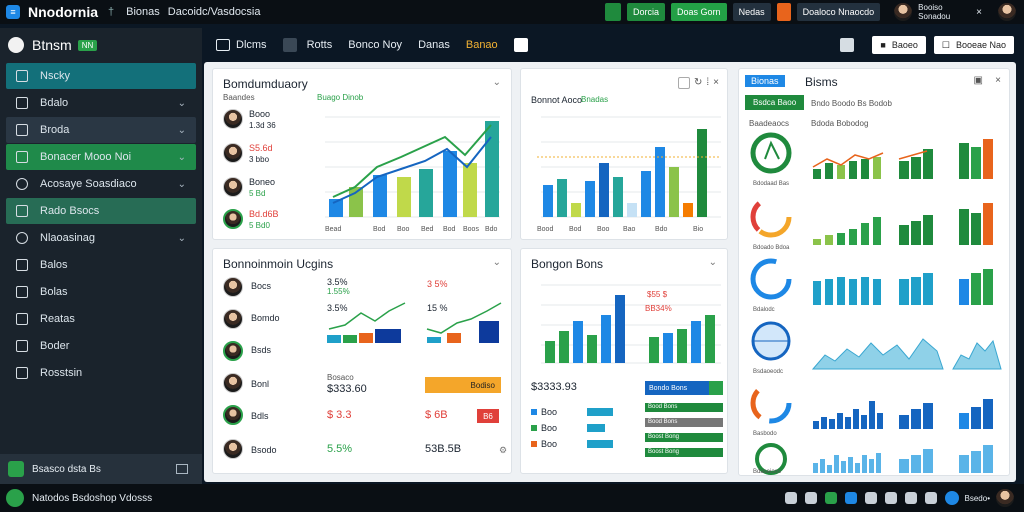 The image size is (1024, 512). What do you see at coordinates (92, 498) in the screenshot?
I see `status-text: Natodos Bsdoshop Vdosss` at bounding box center [92, 498].